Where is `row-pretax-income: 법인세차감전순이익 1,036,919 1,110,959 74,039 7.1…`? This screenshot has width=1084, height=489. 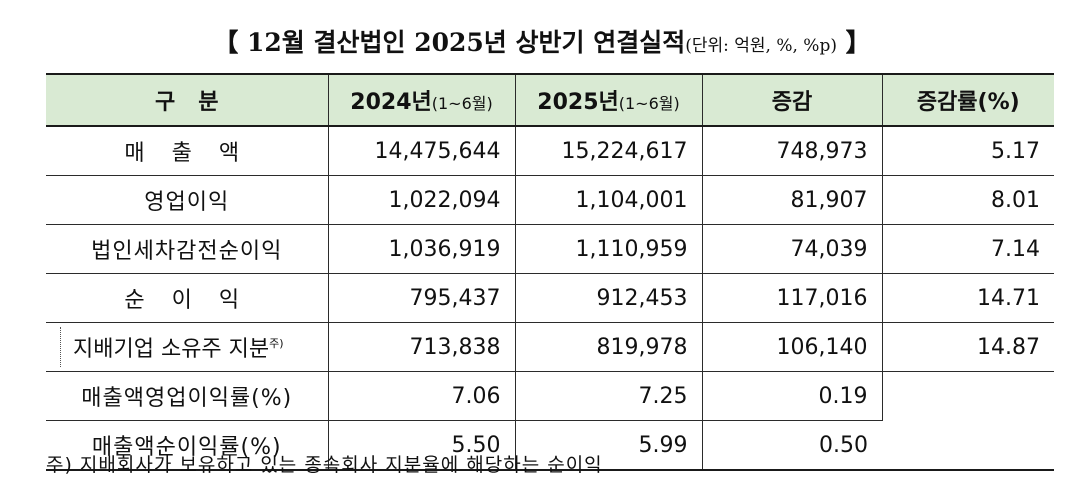
row-pretax-income: 법인세차감전순이익 1,036,919 1,110,959 74,039 7.1… is located at coordinates (550, 249).